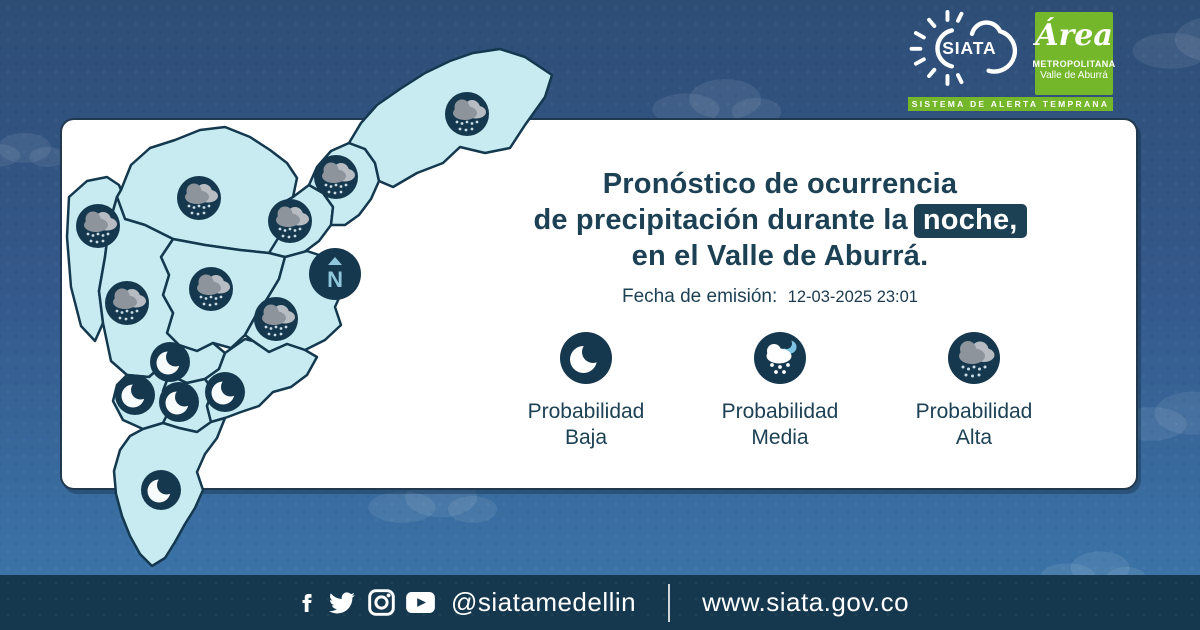 This screenshot has width=1200, height=630. Describe the element at coordinates (544, 602) in the screenshot. I see `social-handle: @siatamedellin` at that location.